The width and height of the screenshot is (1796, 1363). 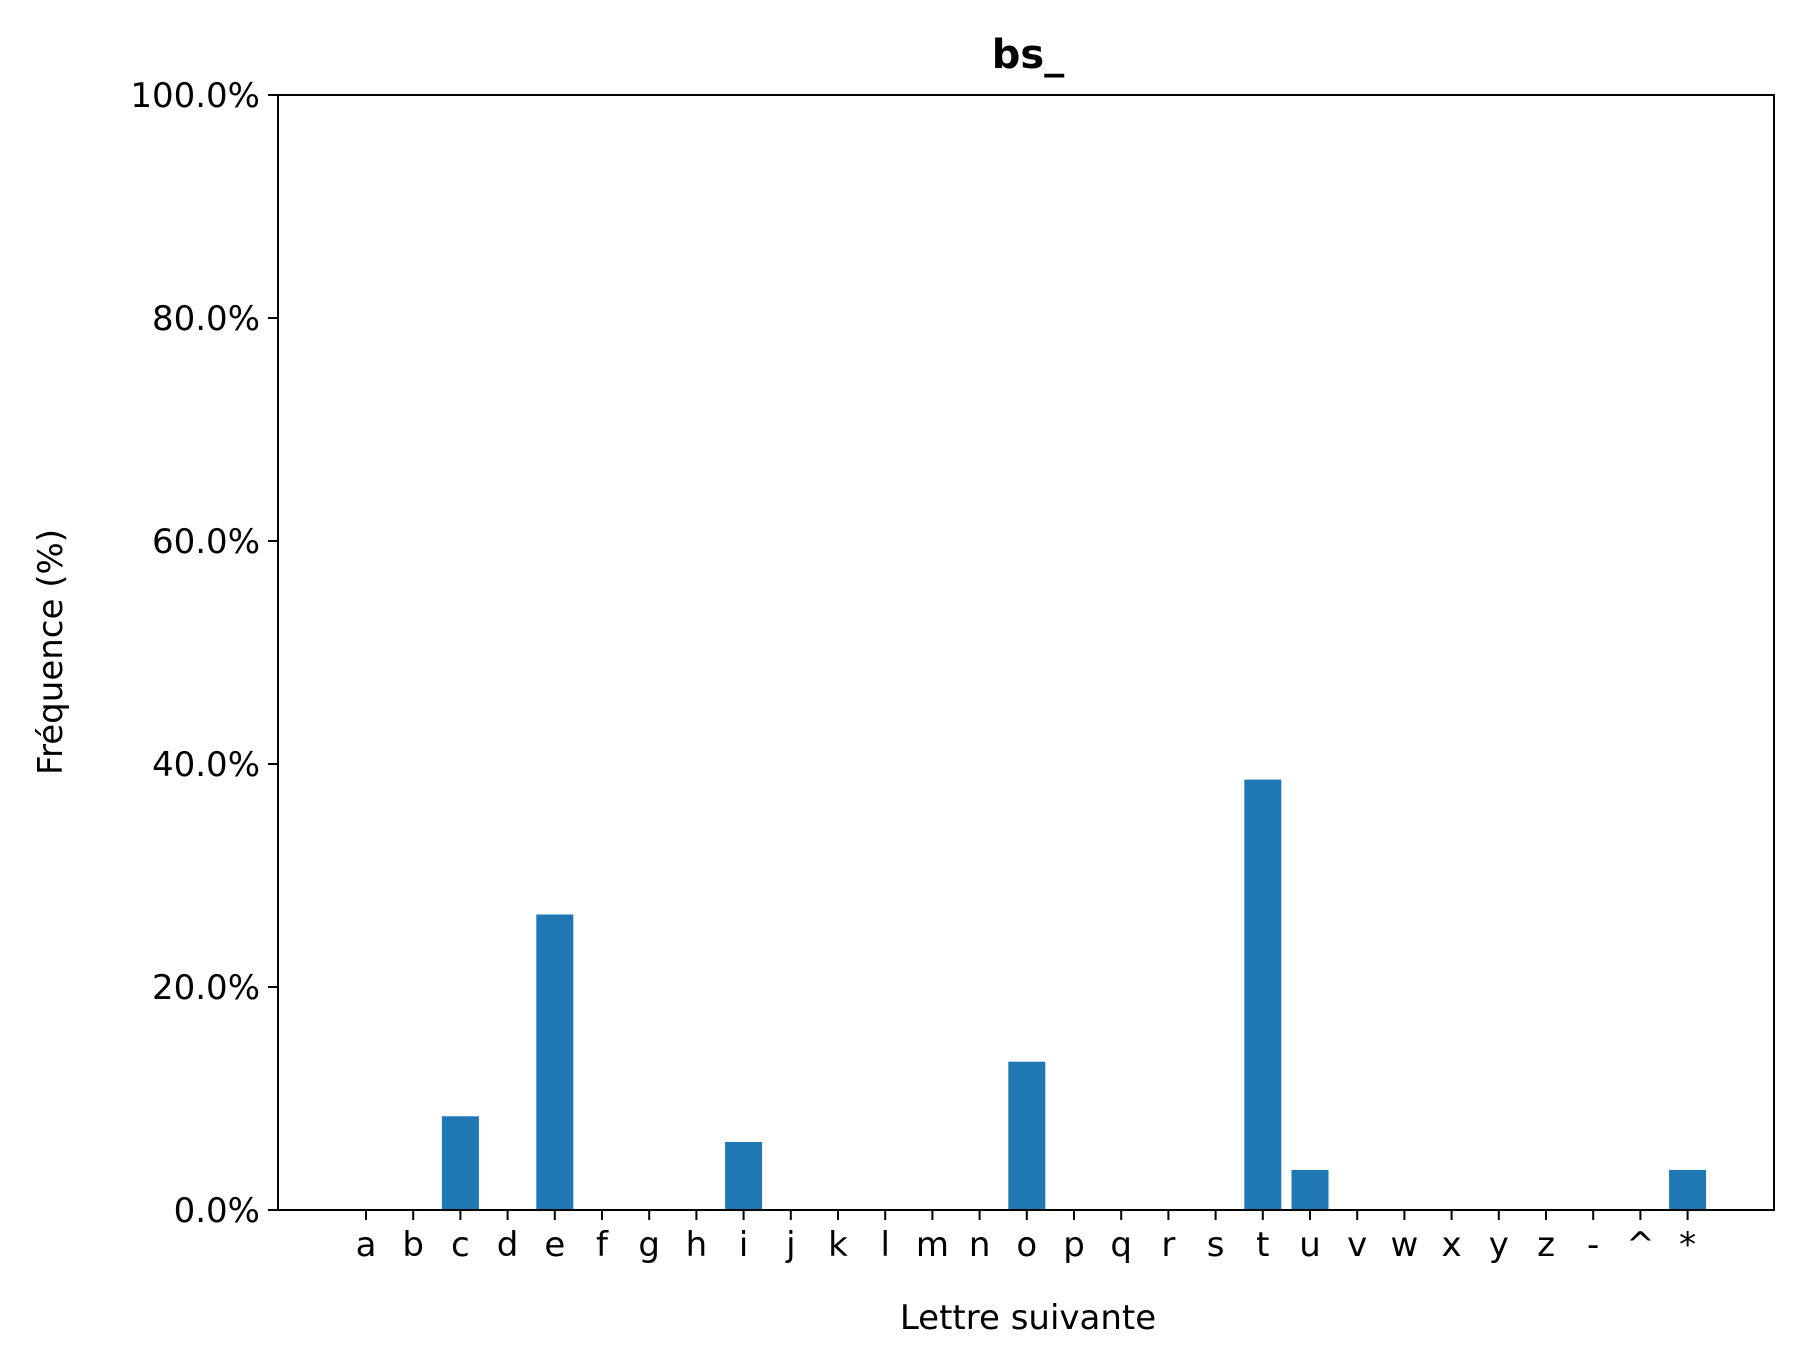 What do you see at coordinates (1074, 1245) in the screenshot?
I see `x-tick-label: p` at bounding box center [1074, 1245].